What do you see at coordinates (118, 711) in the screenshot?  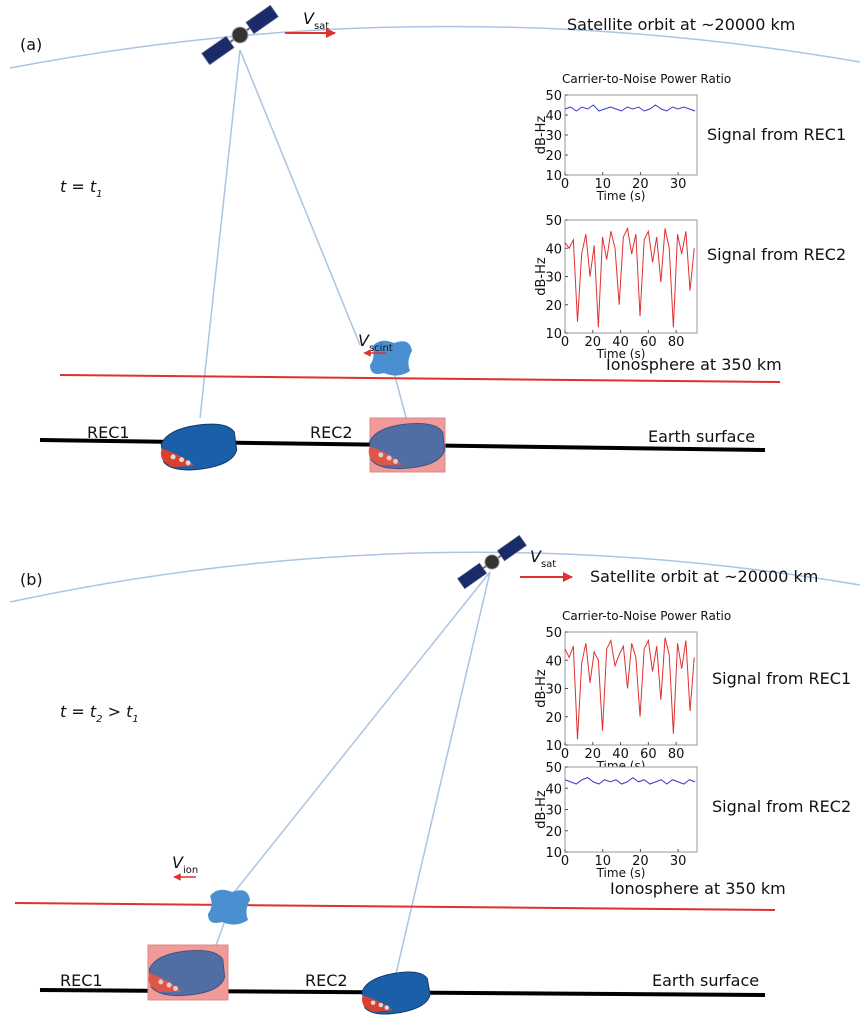 I see `t: > t` at bounding box center [118, 711].